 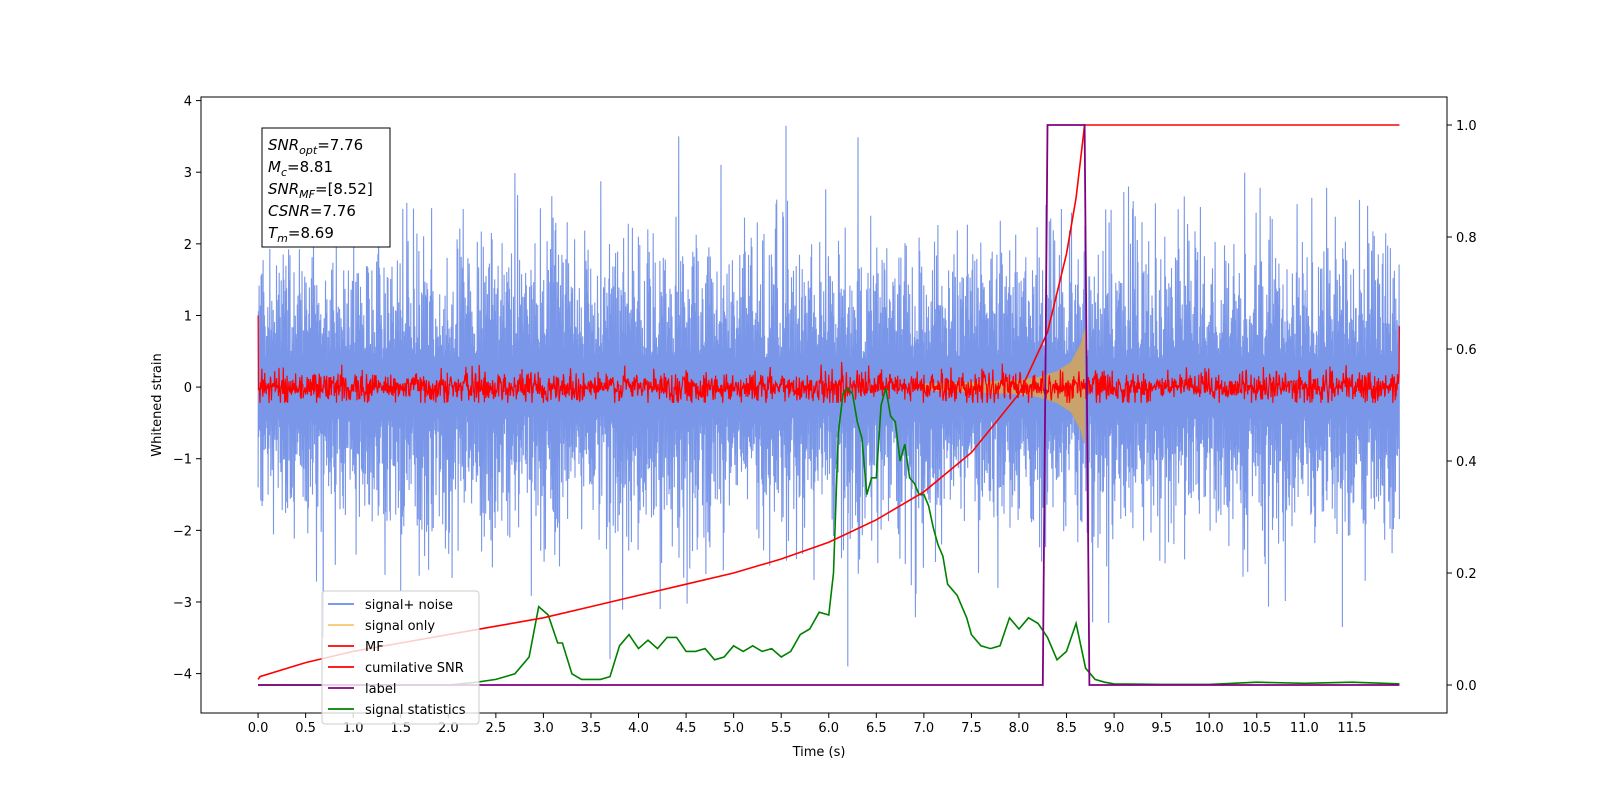 What do you see at coordinates (1209, 728) in the screenshot?
I see `x-tick-label: 10.0` at bounding box center [1209, 728].